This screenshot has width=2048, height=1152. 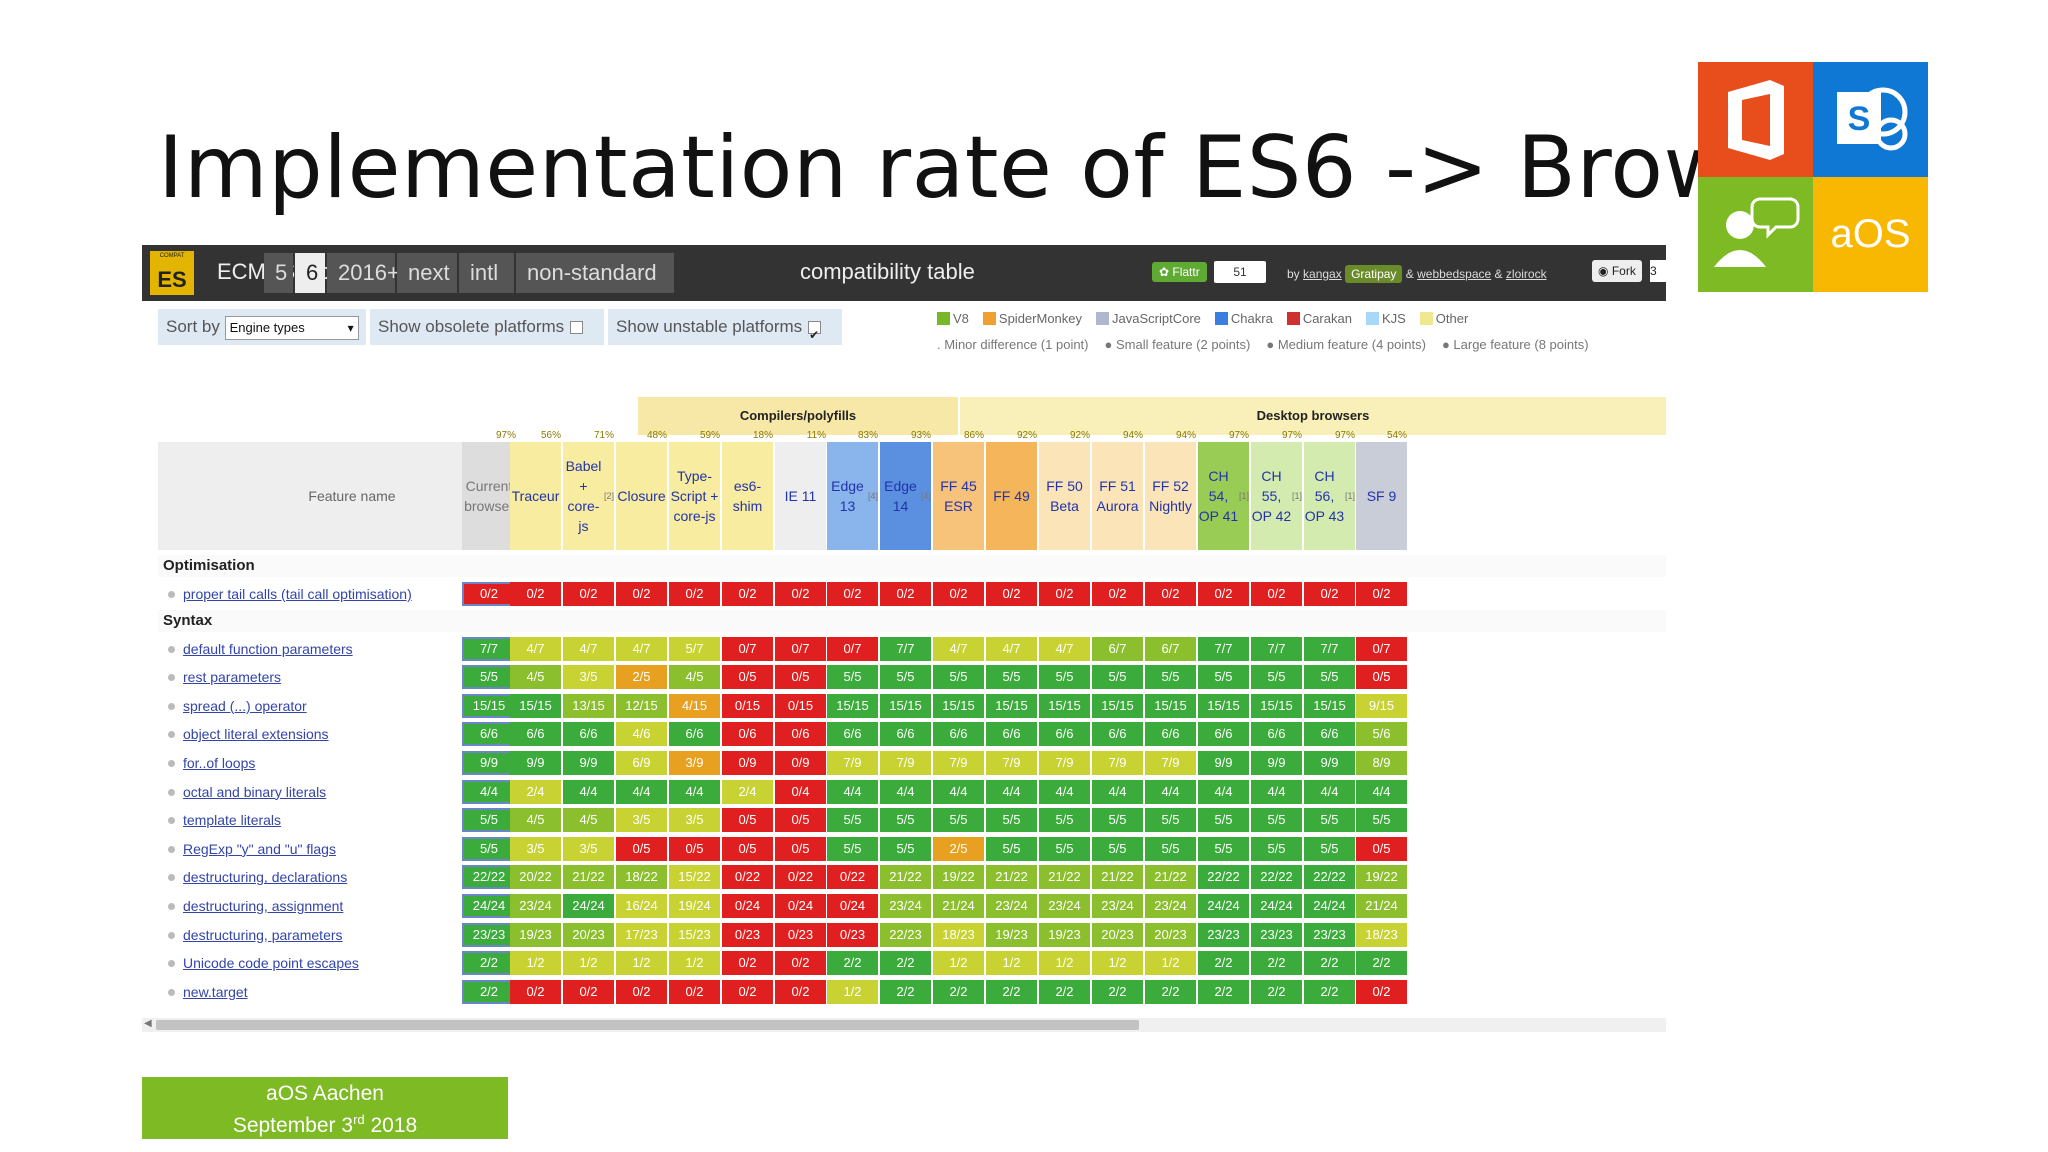 I want to click on column-header-ie11: IE 11, so click(x=800, y=496).